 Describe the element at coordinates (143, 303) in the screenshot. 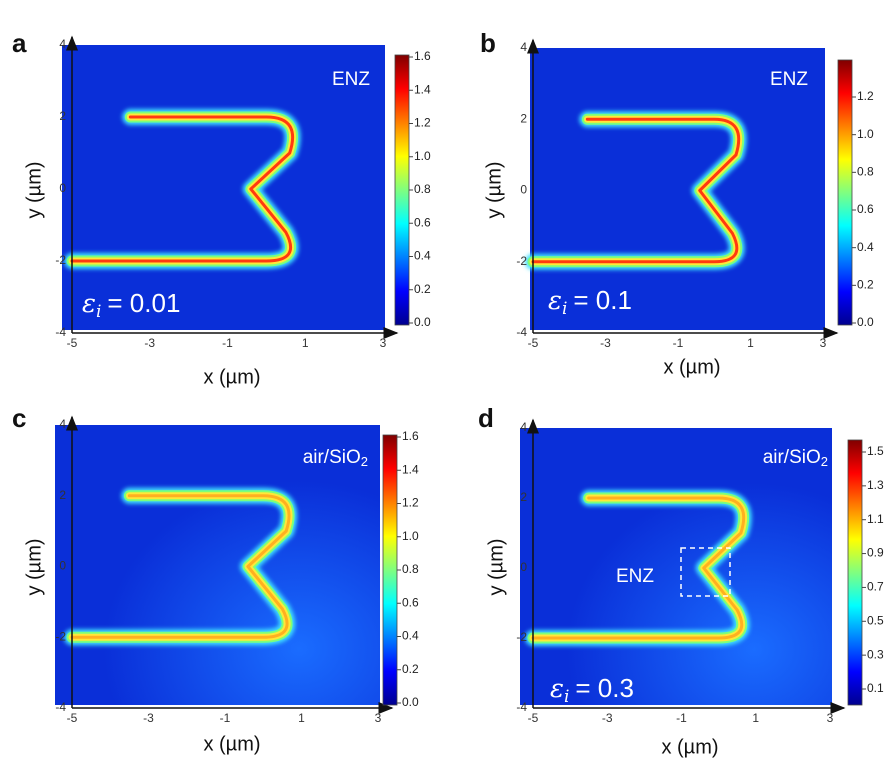

I see `epsilon-value: = 0.01` at that location.